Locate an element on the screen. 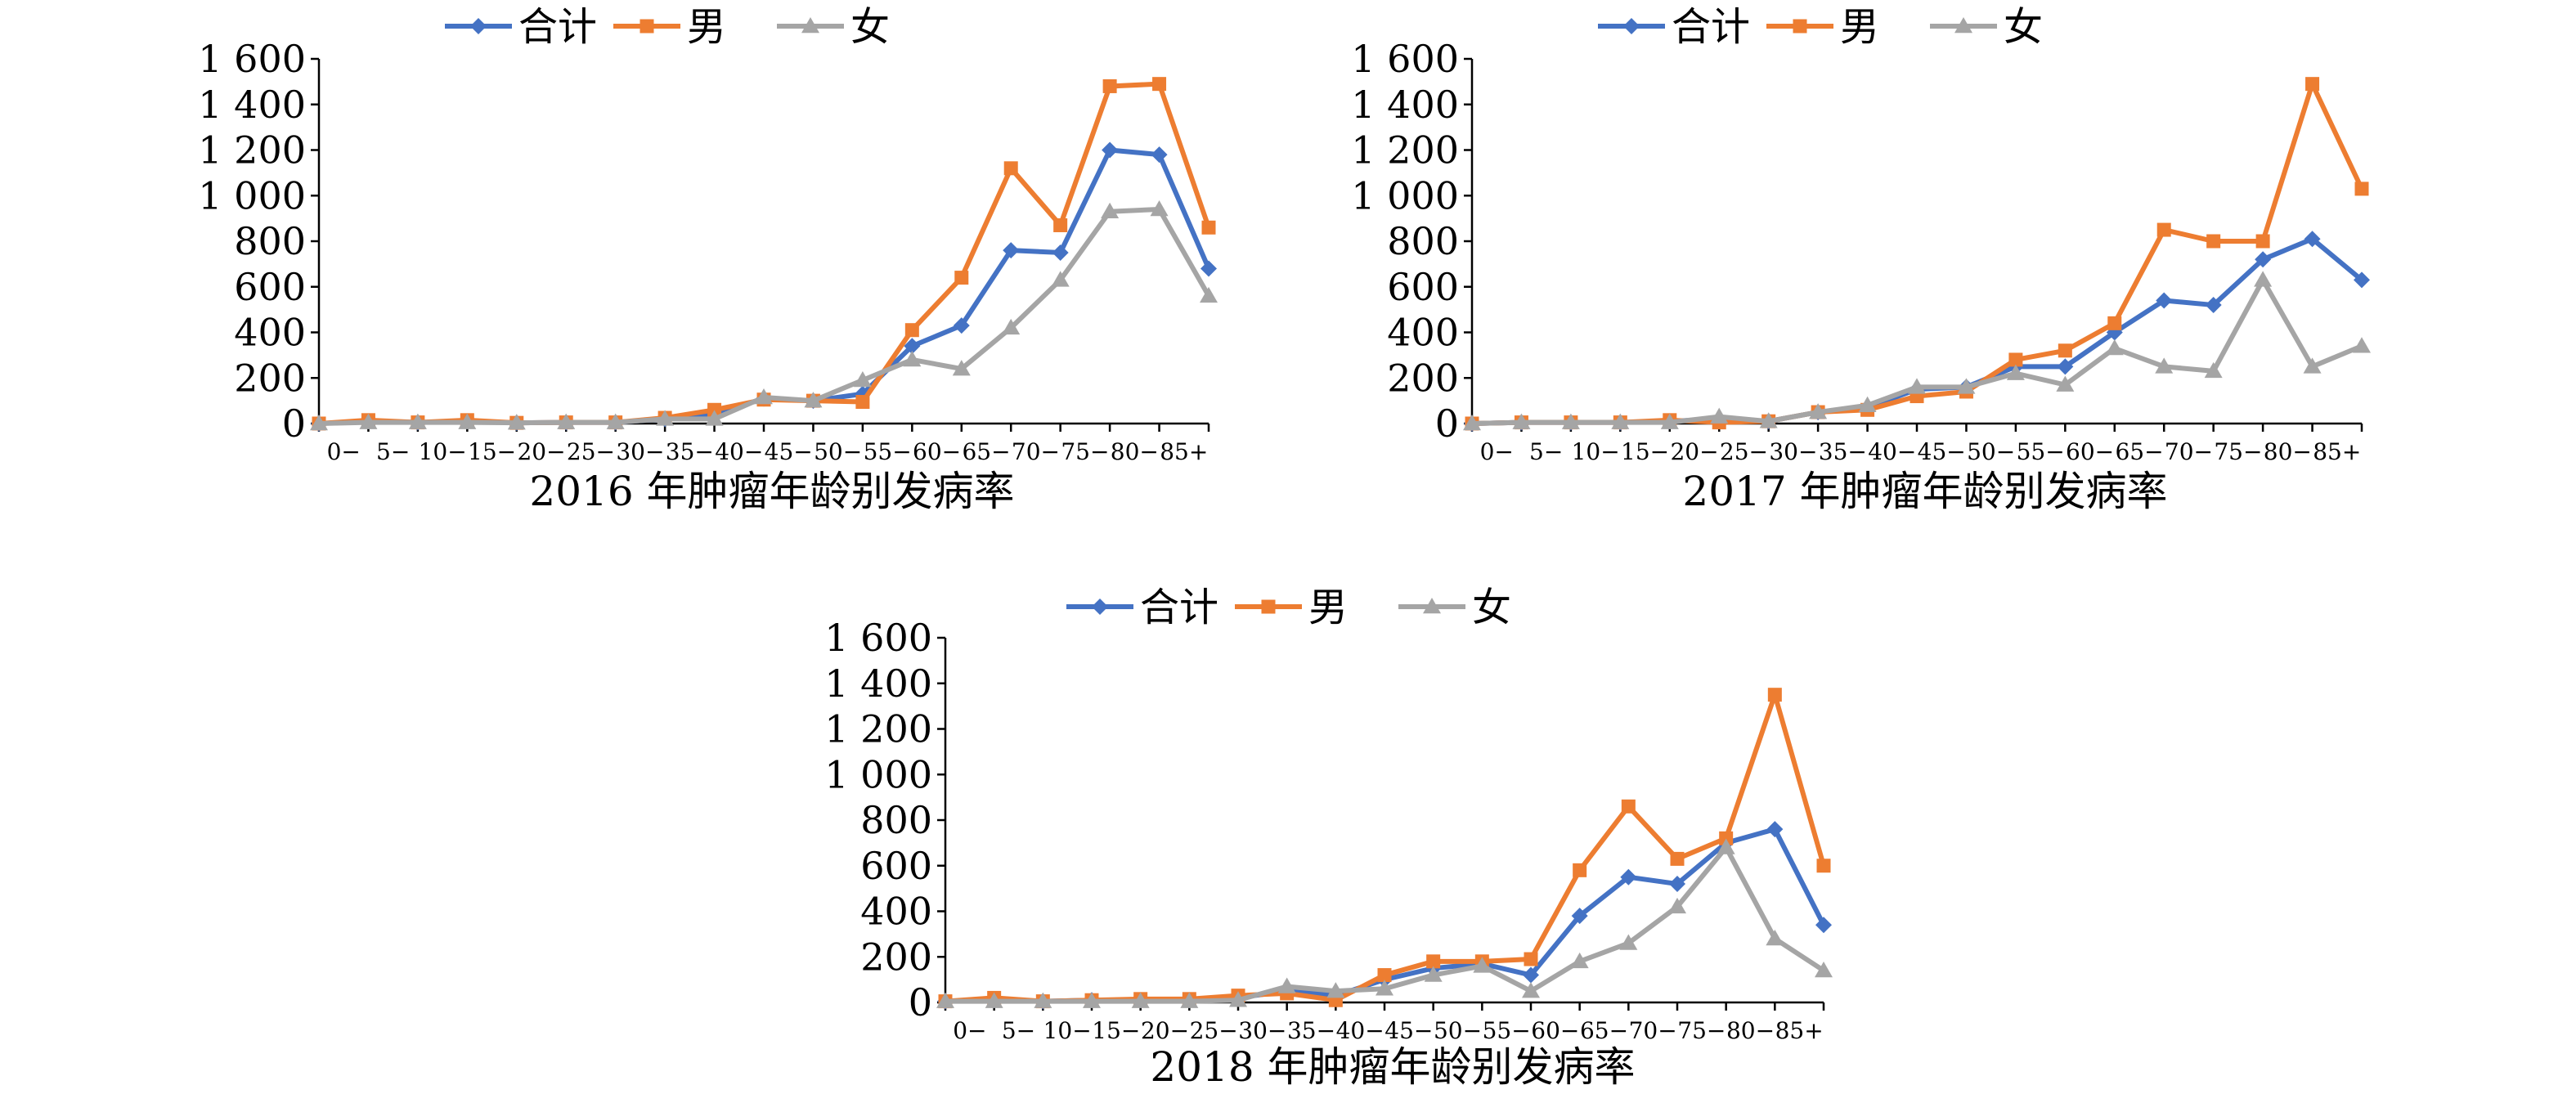  legend-label: 男 is located at coordinates (706, 27).